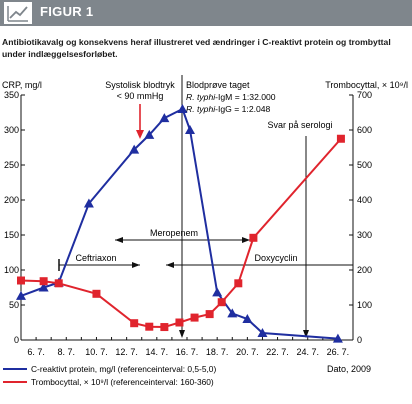  I want to click on annotation-meropenem: Meropenem, so click(174, 233).